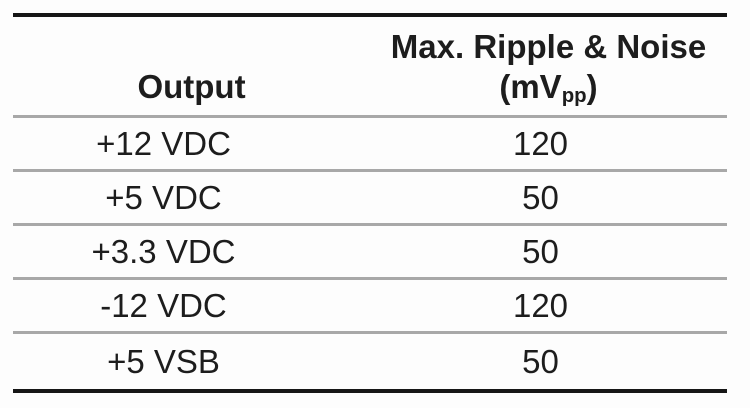  What do you see at coordinates (592, 86) in the screenshot?
I see `ripple-unit-suffix: )` at bounding box center [592, 86].